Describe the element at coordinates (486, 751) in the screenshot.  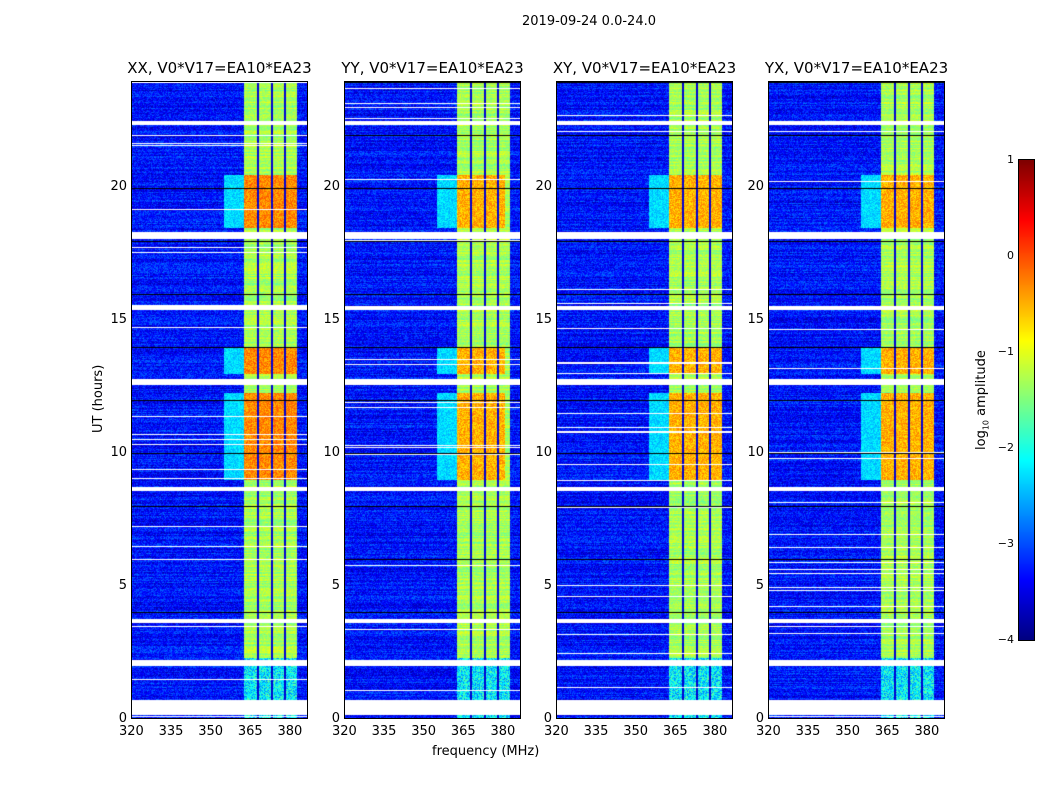
I see `x-axis-label: frequency (MHz)` at that location.